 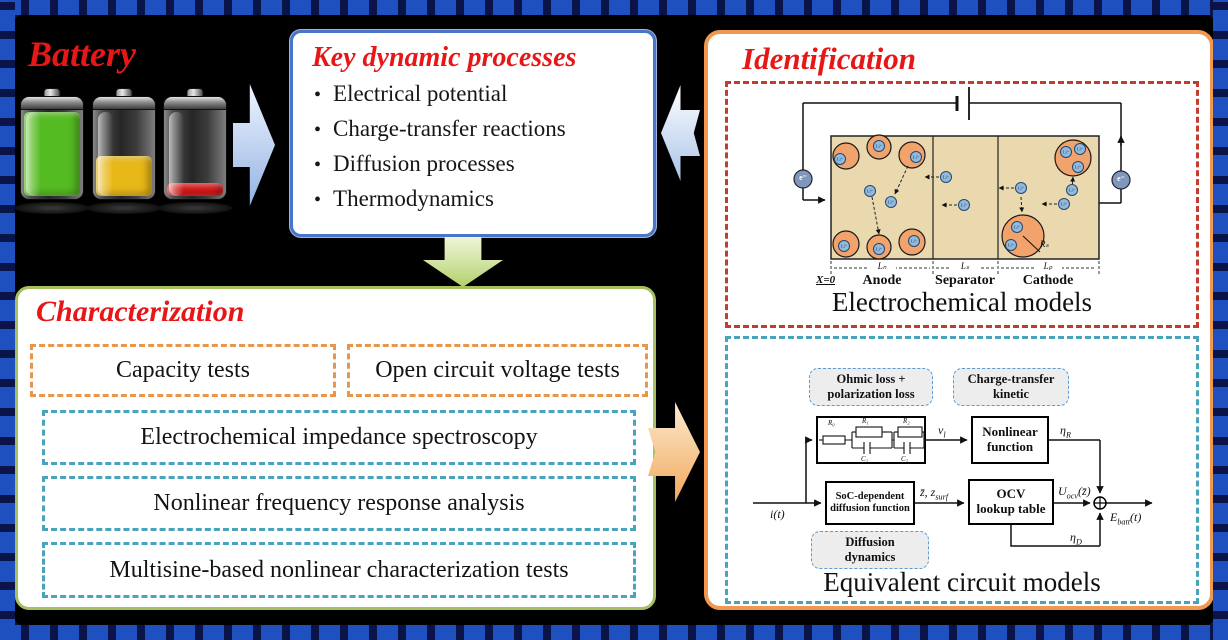 What do you see at coordinates (497, 370) in the screenshot?
I see `ocv-tests-box: Open circuit voltage tests` at bounding box center [497, 370].